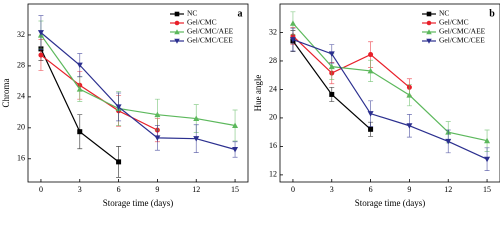 The height and width of the screenshot is (240, 500). I want to click on y-axis-title: Hue angle, so click(258, 93).